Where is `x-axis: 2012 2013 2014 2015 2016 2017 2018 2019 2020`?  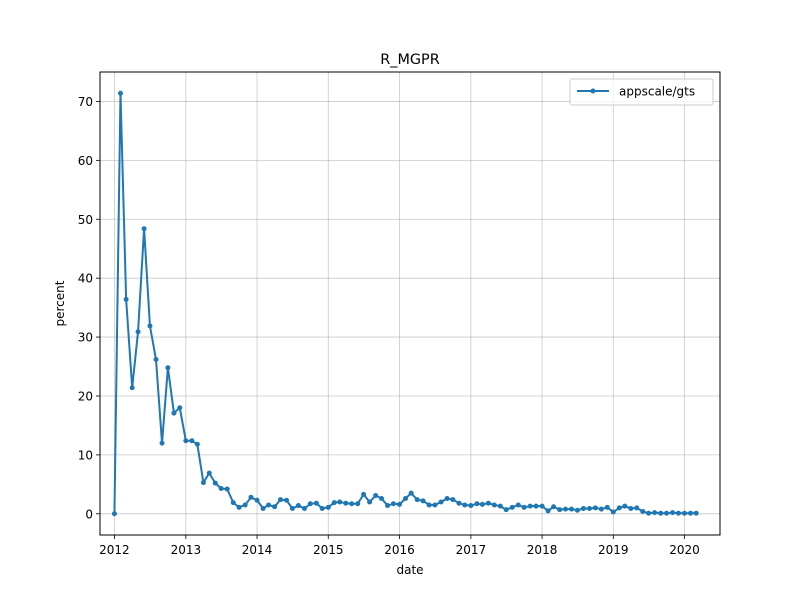 x-axis: 2012 2013 2014 2015 2016 2017 2018 2019 2020 is located at coordinates (399, 546).